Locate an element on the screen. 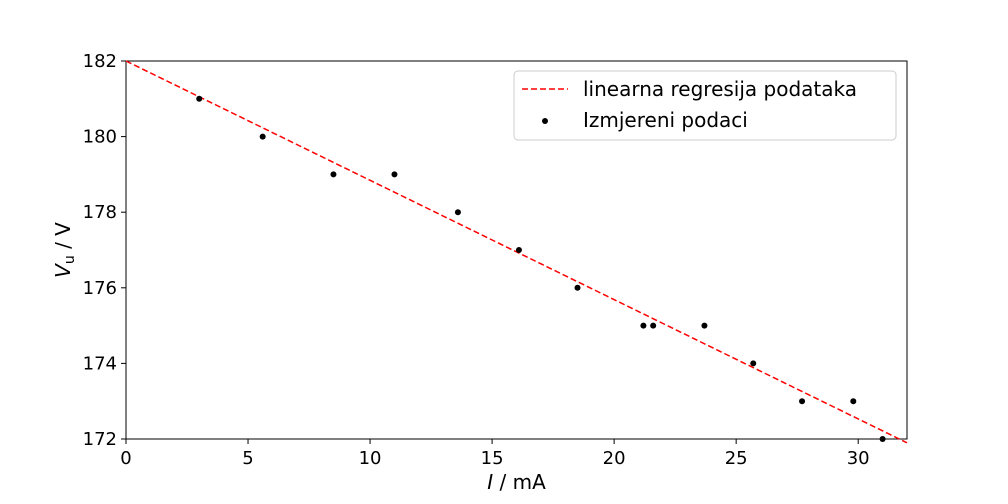 The width and height of the screenshot is (1008, 504). y-axis-label-unit: / V is located at coordinates (63, 238).